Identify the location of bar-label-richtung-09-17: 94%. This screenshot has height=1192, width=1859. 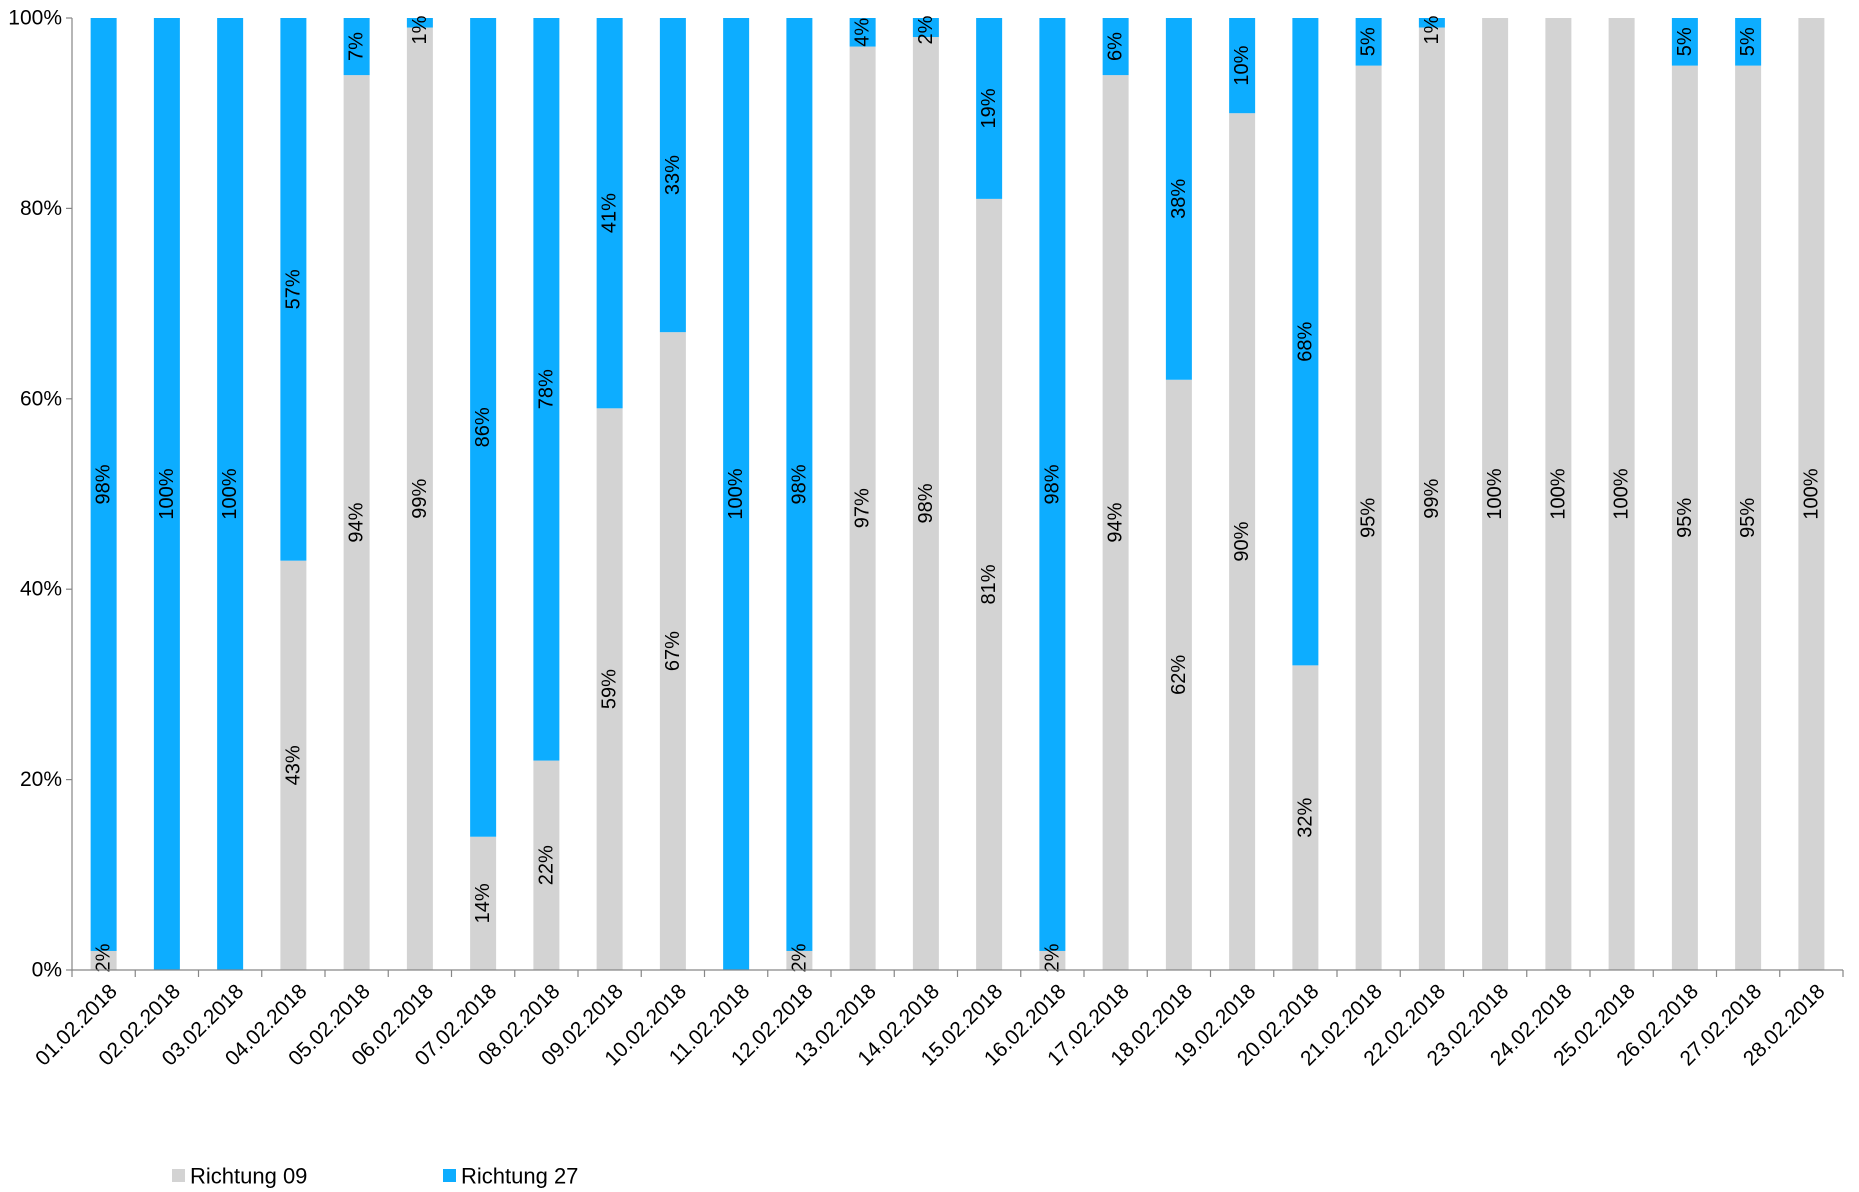
(1116, 522).